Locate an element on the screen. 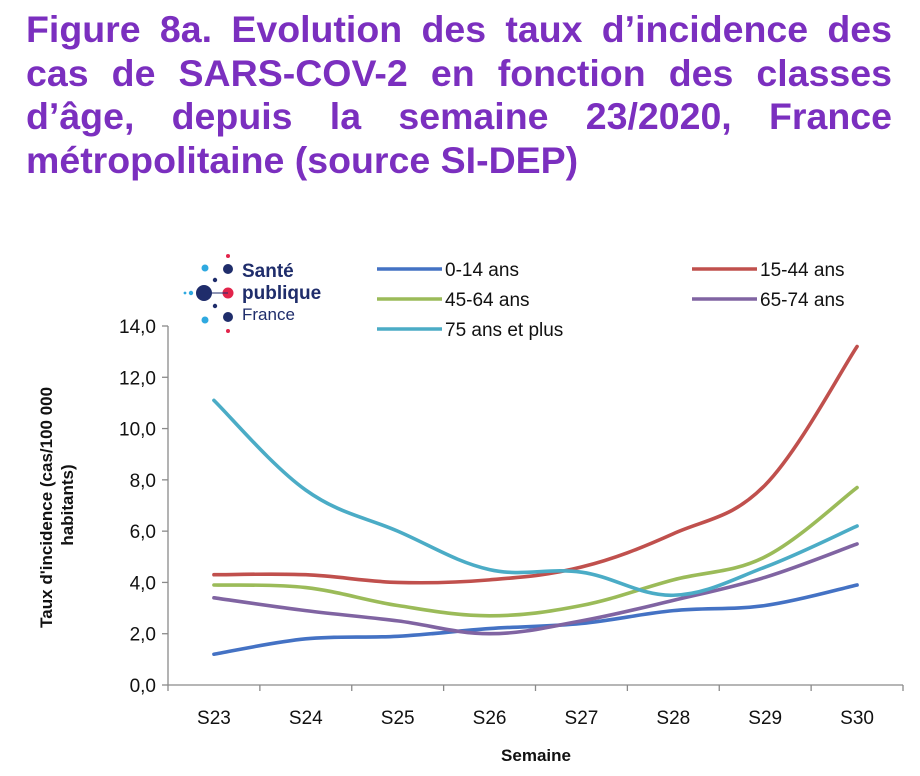 The image size is (920, 776). x-tick-label: S28 is located at coordinates (673, 718).